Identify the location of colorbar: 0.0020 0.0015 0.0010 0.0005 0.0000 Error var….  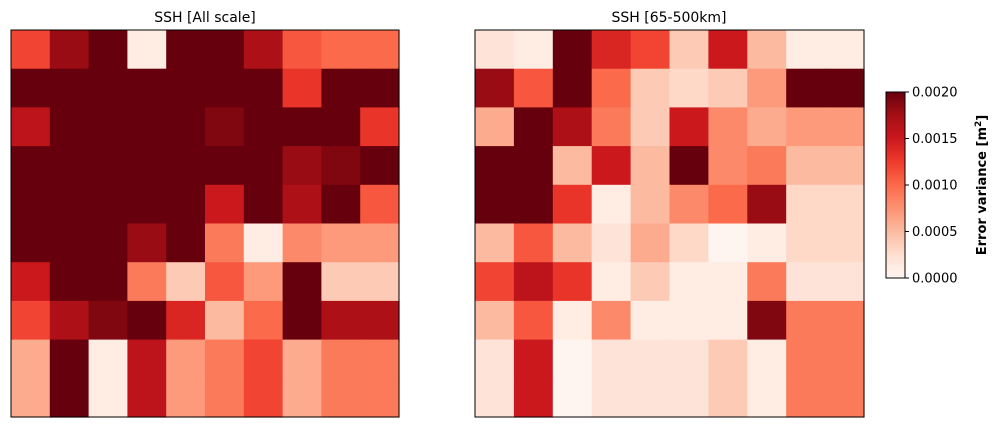
(937, 186).